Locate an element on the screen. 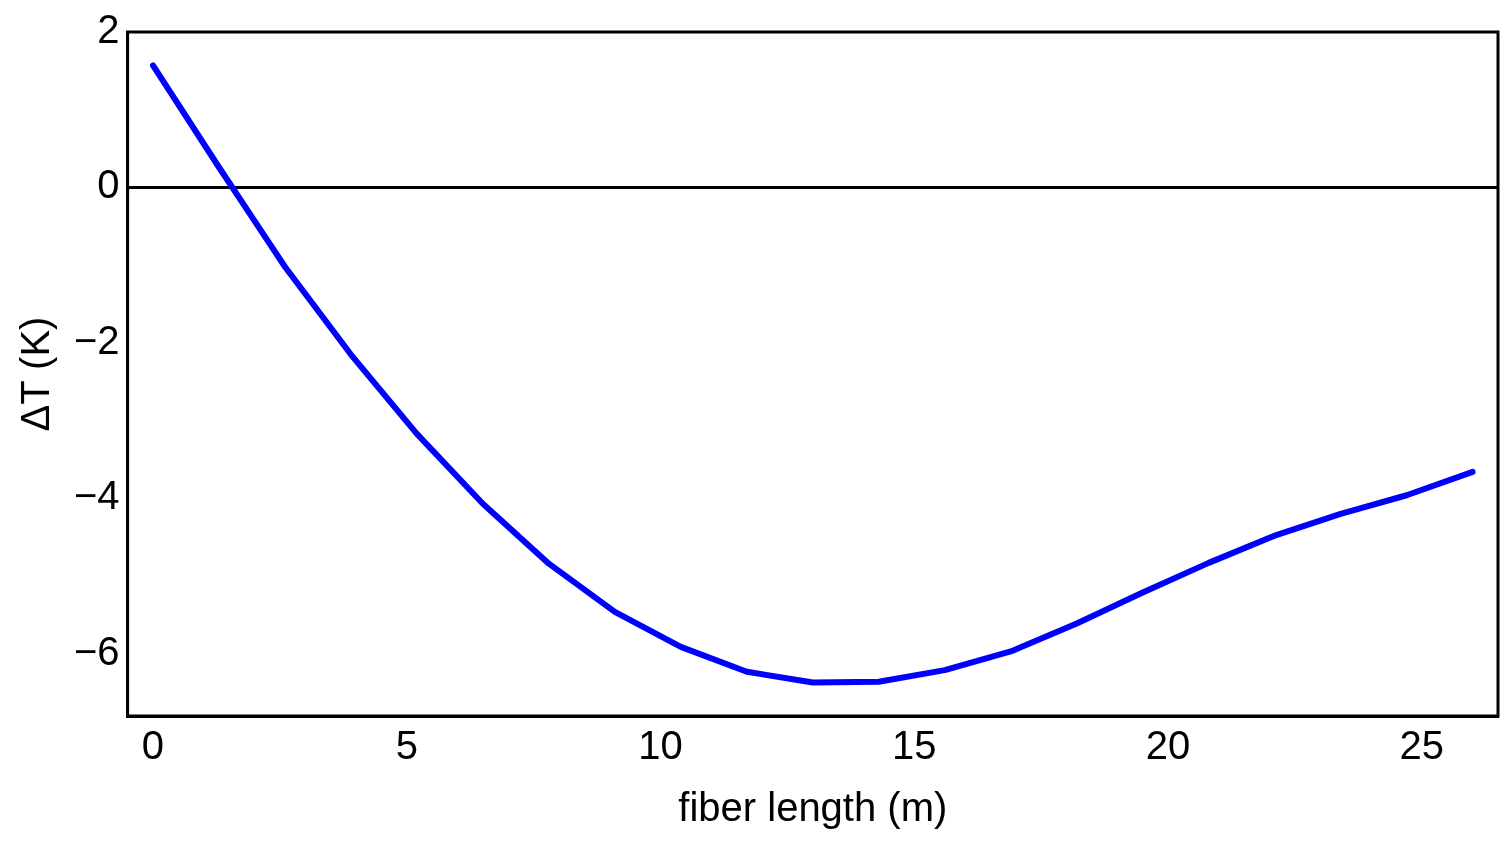 The width and height of the screenshot is (1500, 843). x-tick-label: 25 is located at coordinates (1422, 745).